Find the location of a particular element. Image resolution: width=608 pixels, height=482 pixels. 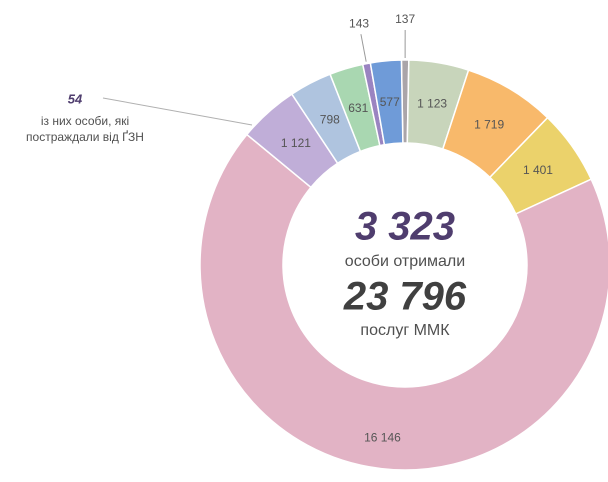

annotation-leader is located at coordinates (177, 111).